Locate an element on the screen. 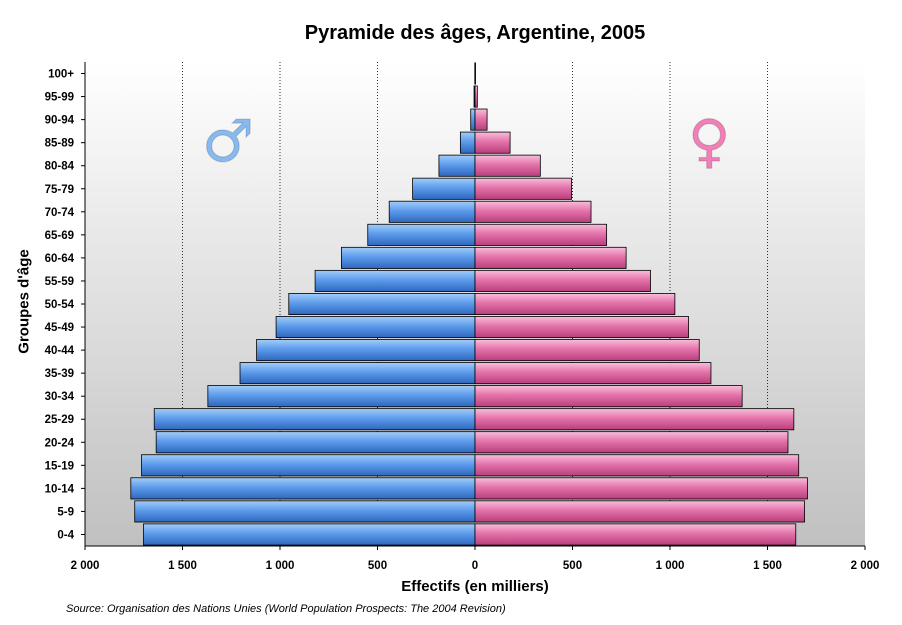 The image size is (902, 625). y-tick-label: 10-14 is located at coordinates (60, 489).